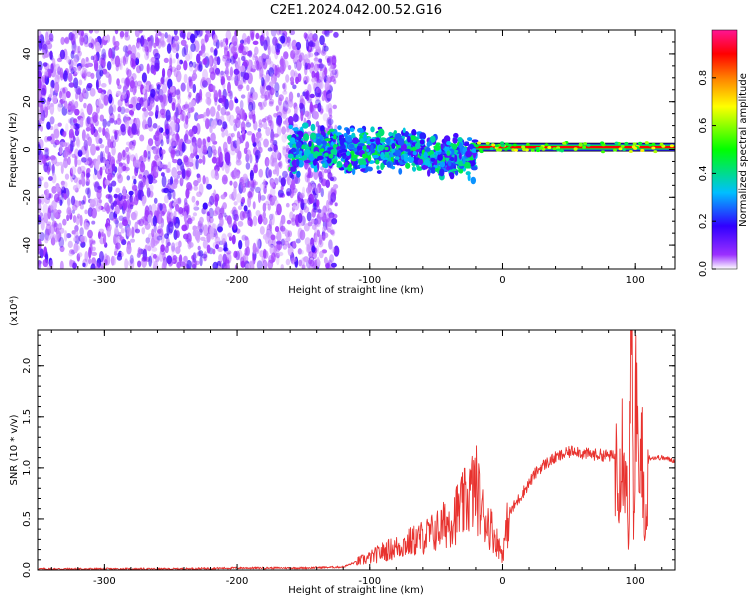 The image size is (750, 604). What do you see at coordinates (703, 269) in the screenshot?
I see `colorbar-tick-label: 0.0` at bounding box center [703, 269].